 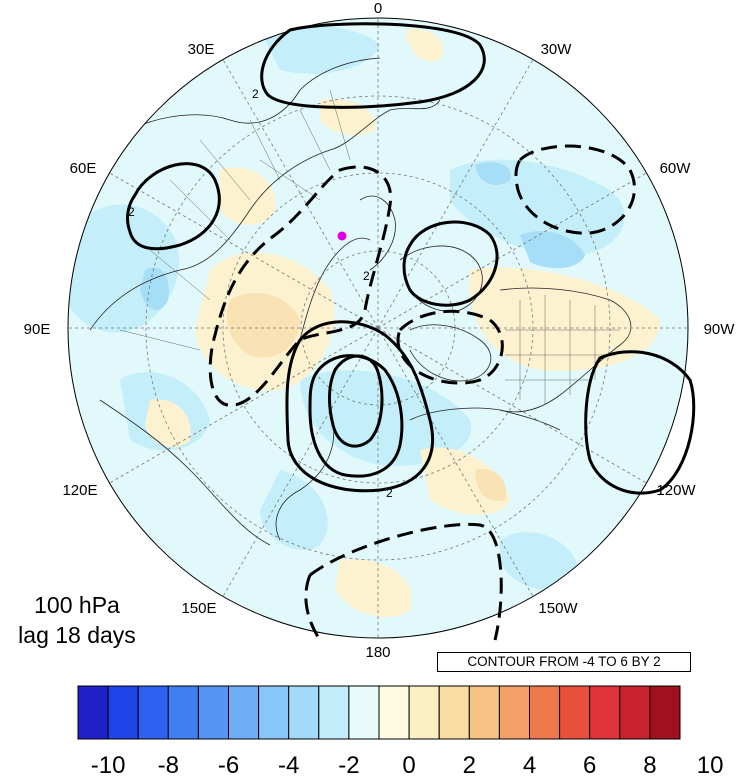 I want to click on colorbar-tick-label: -8, so click(x=168, y=765).